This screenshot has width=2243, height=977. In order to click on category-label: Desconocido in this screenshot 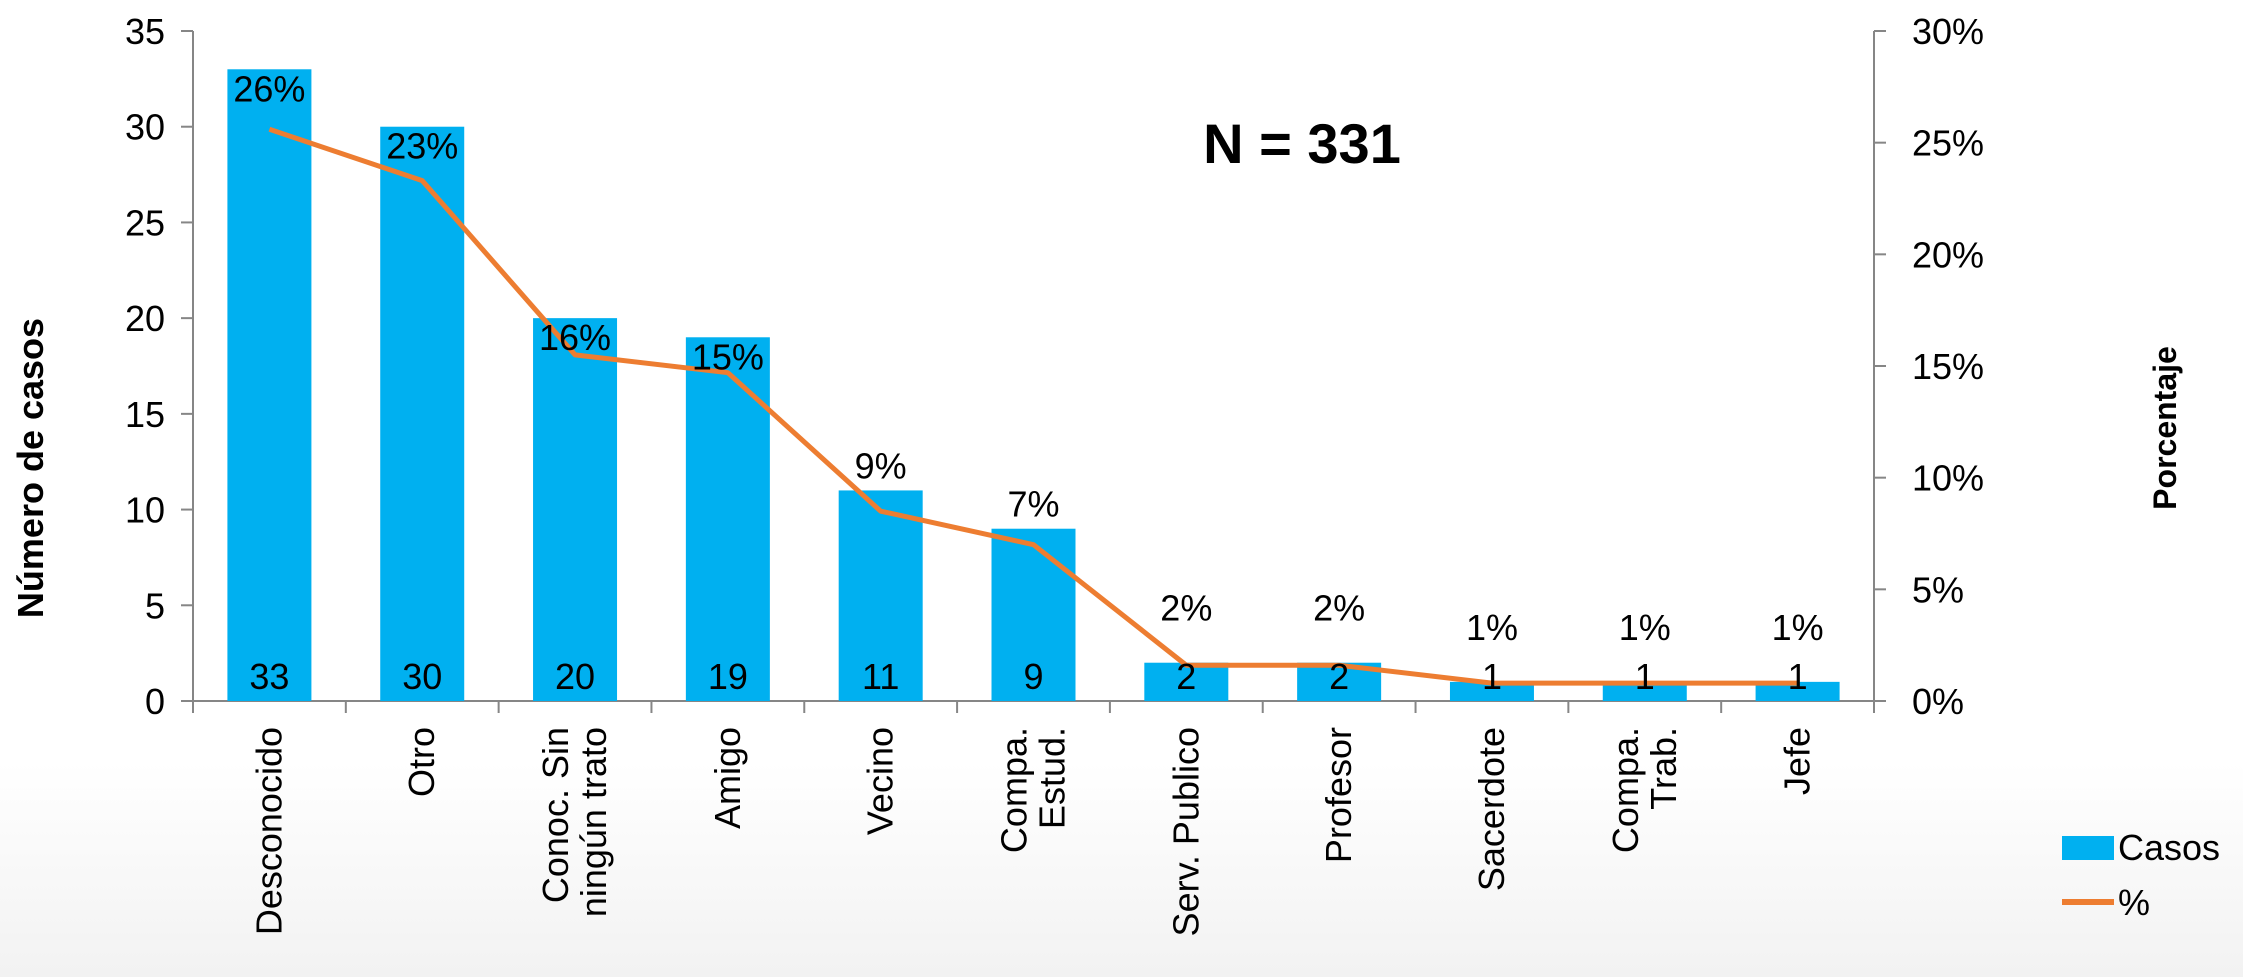, I will do `click(268, 831)`.